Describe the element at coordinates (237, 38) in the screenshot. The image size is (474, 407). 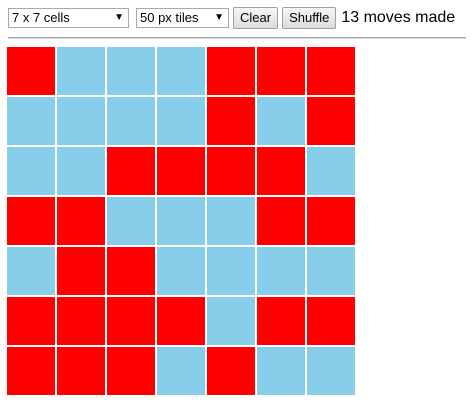
I see `divider` at that location.